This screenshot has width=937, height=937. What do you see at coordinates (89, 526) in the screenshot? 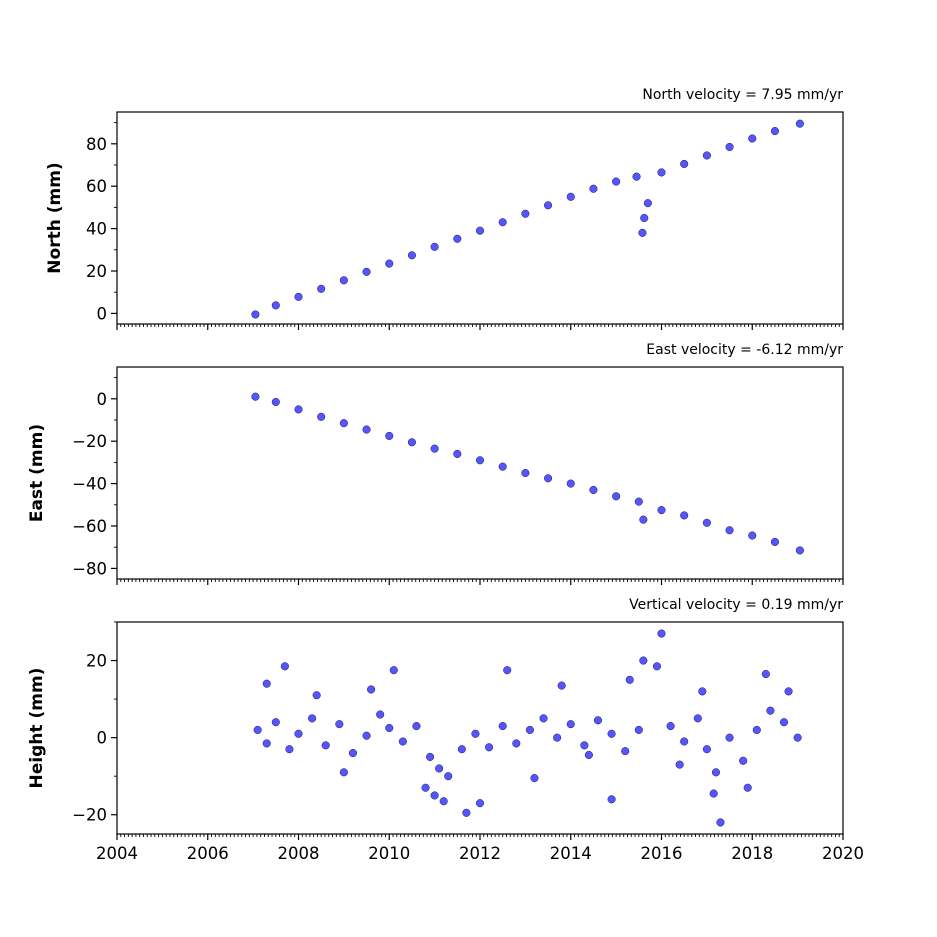
I see `east-y-tick-label: −60` at bounding box center [89, 526].